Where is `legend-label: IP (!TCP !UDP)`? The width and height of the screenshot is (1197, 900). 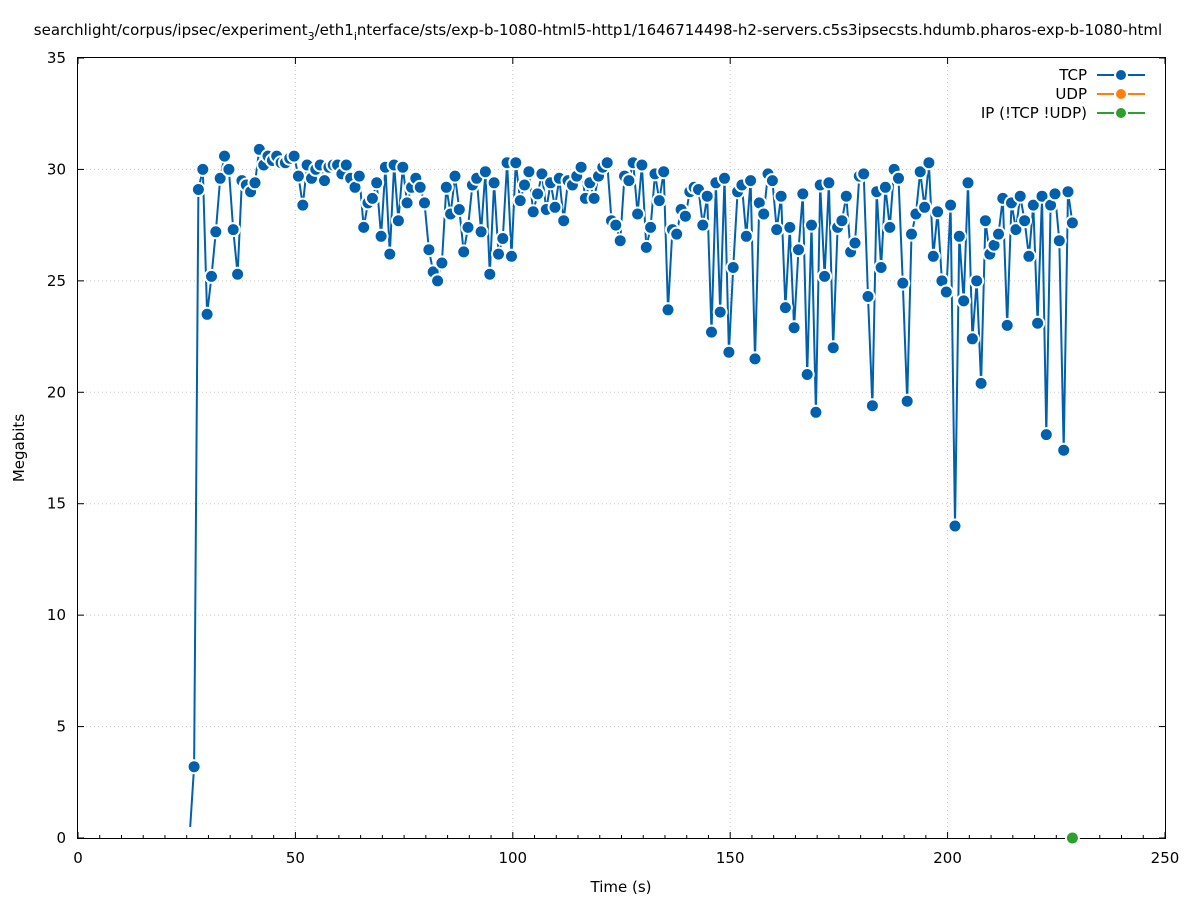 legend-label: IP (!TCP !UDP) is located at coordinates (1034, 113).